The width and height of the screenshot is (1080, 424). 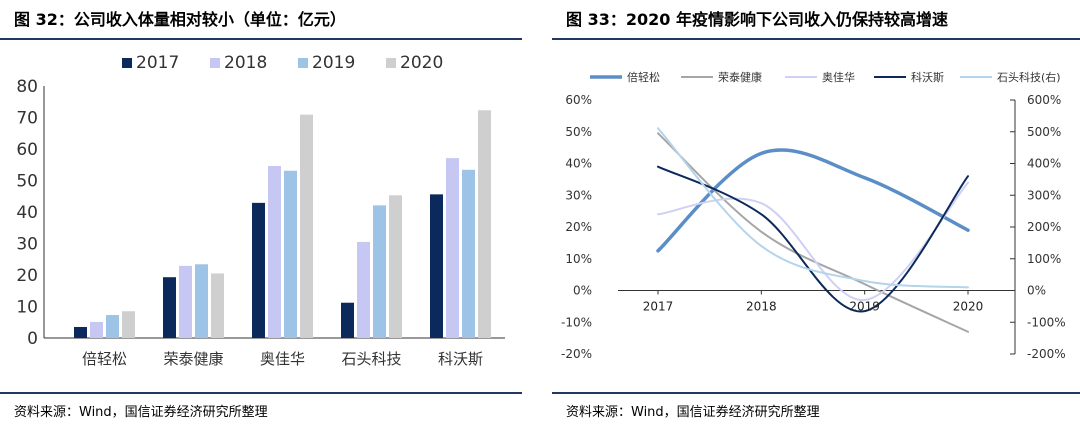 I want to click on legend-label: 科沃斯, so click(x=927, y=77).